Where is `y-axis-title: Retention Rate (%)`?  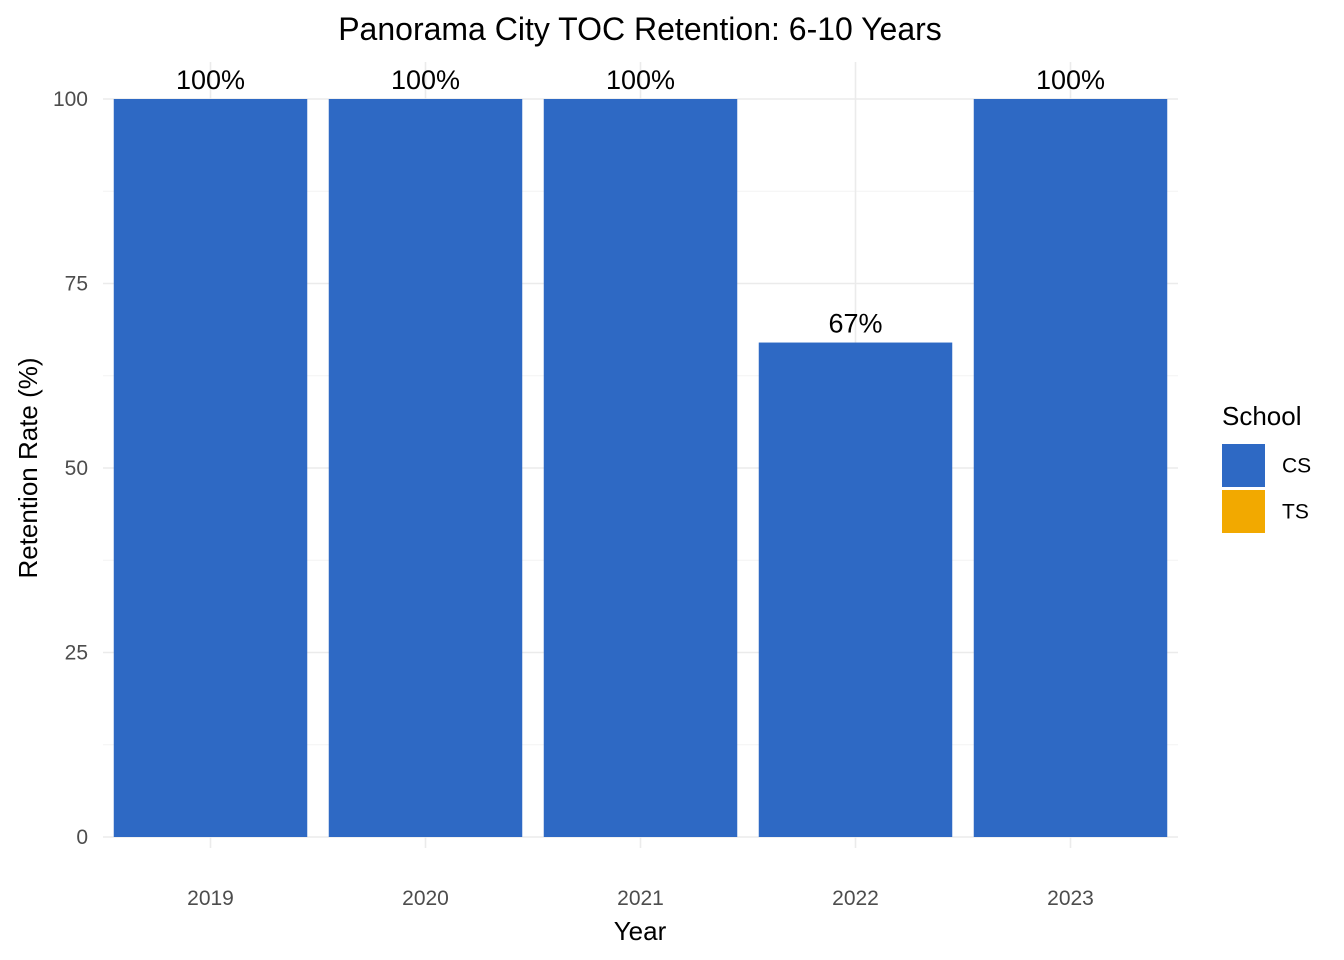 y-axis-title: Retention Rate (%) is located at coordinates (28, 467).